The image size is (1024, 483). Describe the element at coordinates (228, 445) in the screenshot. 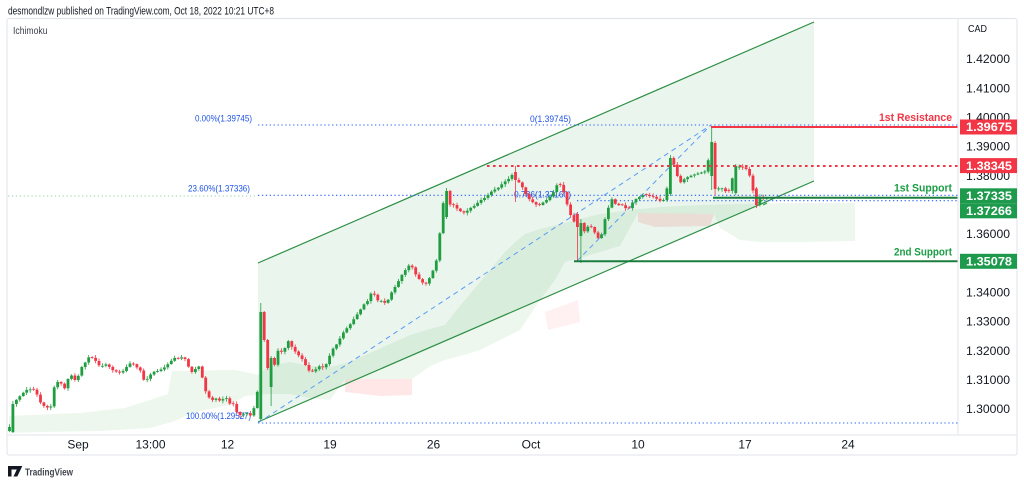

I see `svg-text: 12` at that location.